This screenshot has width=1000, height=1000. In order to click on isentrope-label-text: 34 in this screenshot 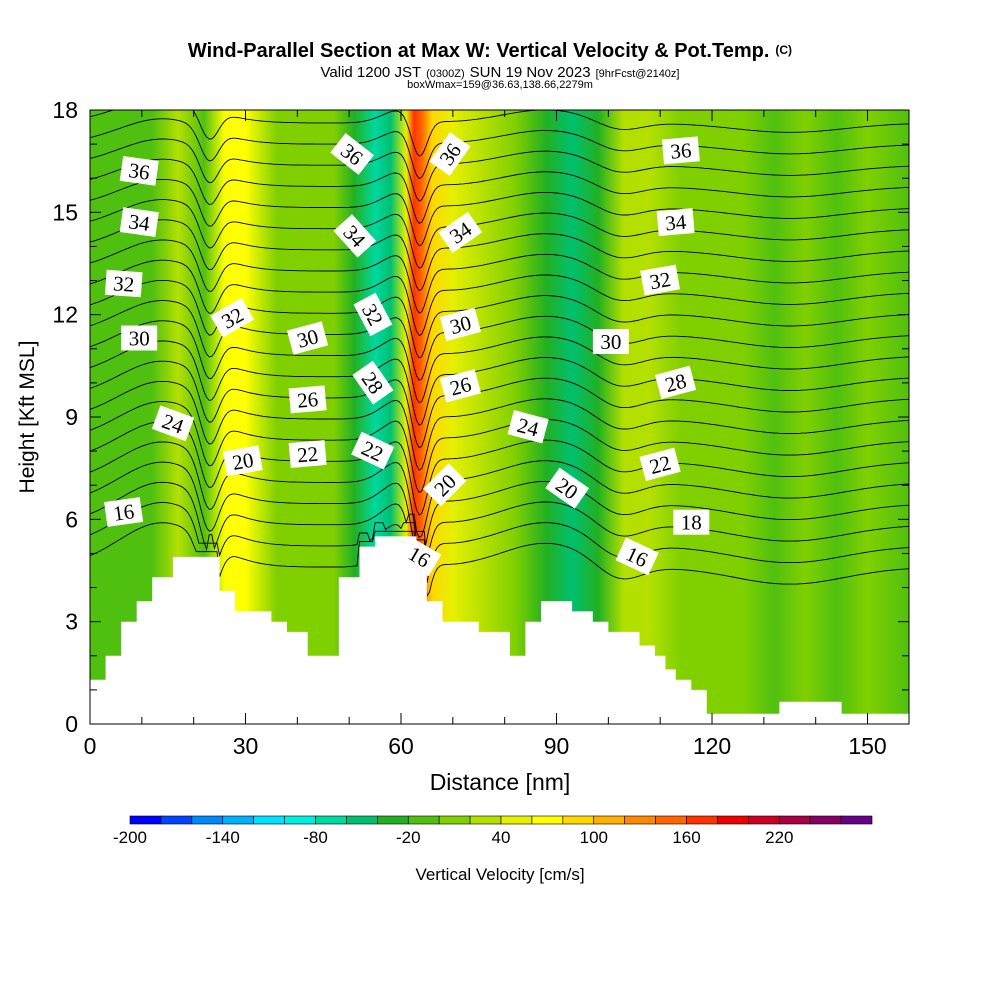, I will do `click(676, 223)`.